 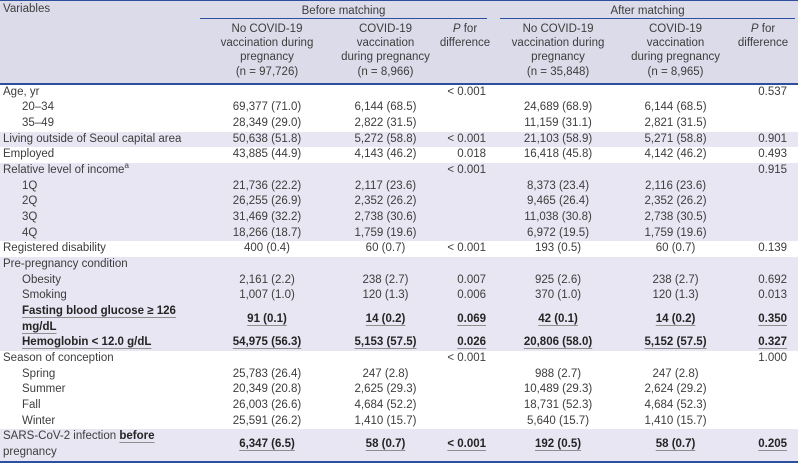 I want to click on row-label: Living outside of Seoul capital area, so click(x=100, y=139).